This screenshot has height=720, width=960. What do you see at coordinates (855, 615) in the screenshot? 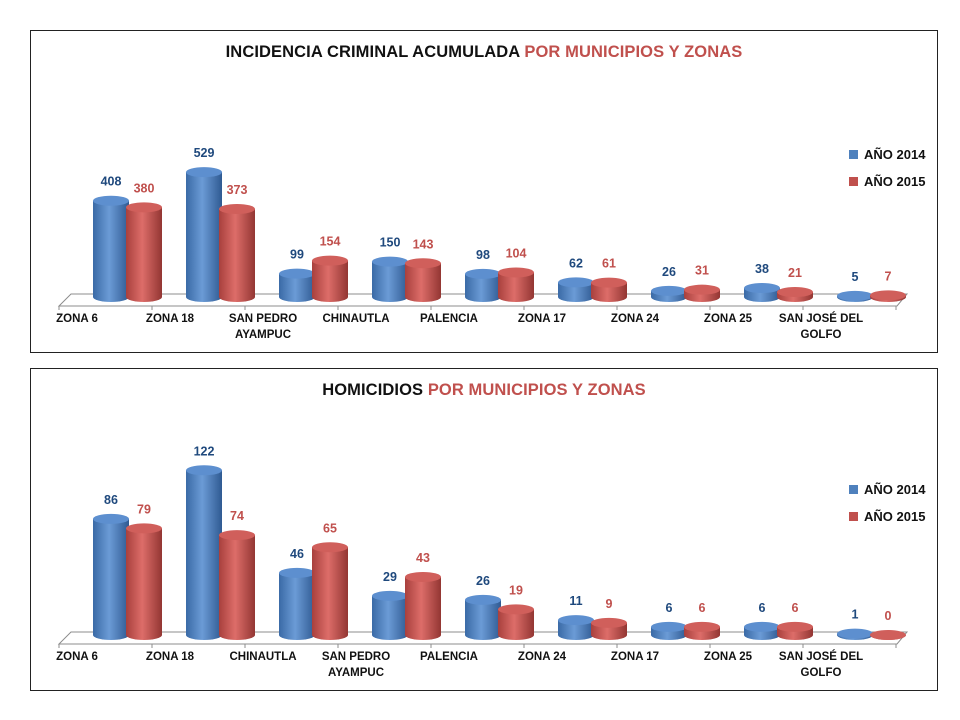
I see `data-label-2014-8: 1` at bounding box center [855, 615].